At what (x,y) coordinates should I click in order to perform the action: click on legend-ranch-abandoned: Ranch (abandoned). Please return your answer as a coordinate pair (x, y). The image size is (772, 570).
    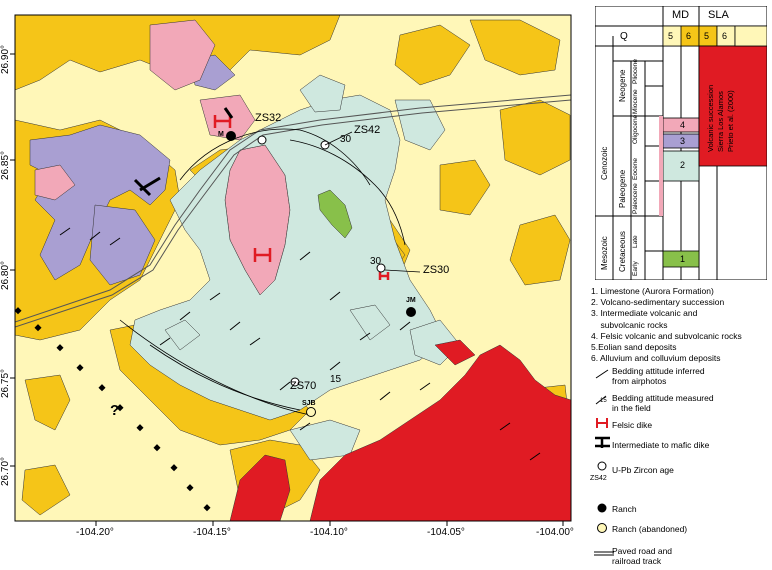
    Looking at the image, I should click on (650, 529).